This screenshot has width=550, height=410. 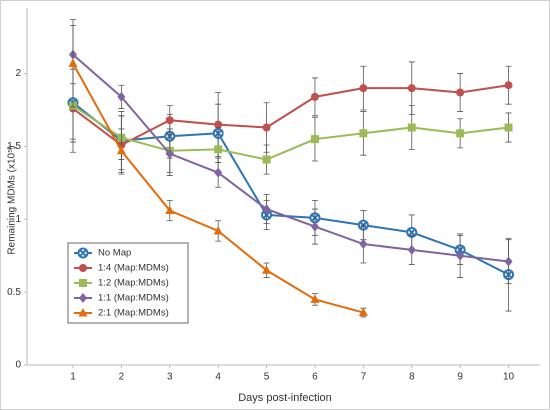 I want to click on y-axis-label: Remaining MDMs (x10⁵), so click(x=12, y=199).